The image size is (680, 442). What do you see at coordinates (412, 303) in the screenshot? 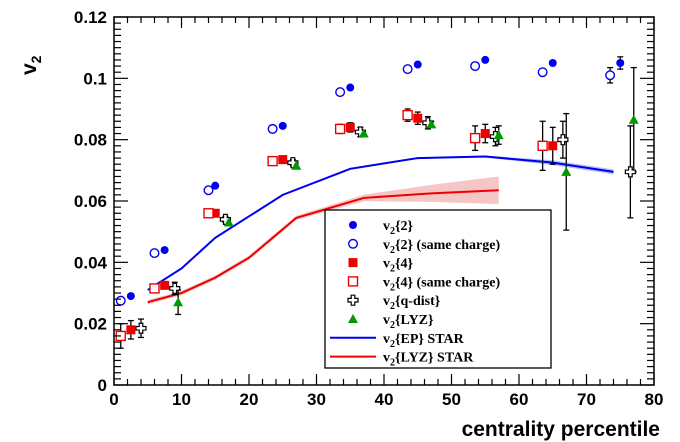
I see `legend-label: v2{q-dist}` at bounding box center [412, 303].